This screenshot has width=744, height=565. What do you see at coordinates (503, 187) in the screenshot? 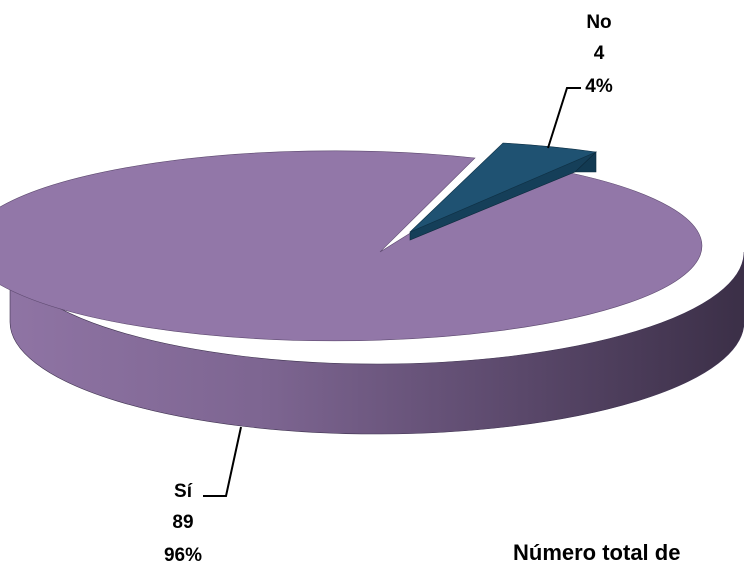
I see `slice-no-top` at bounding box center [503, 187].